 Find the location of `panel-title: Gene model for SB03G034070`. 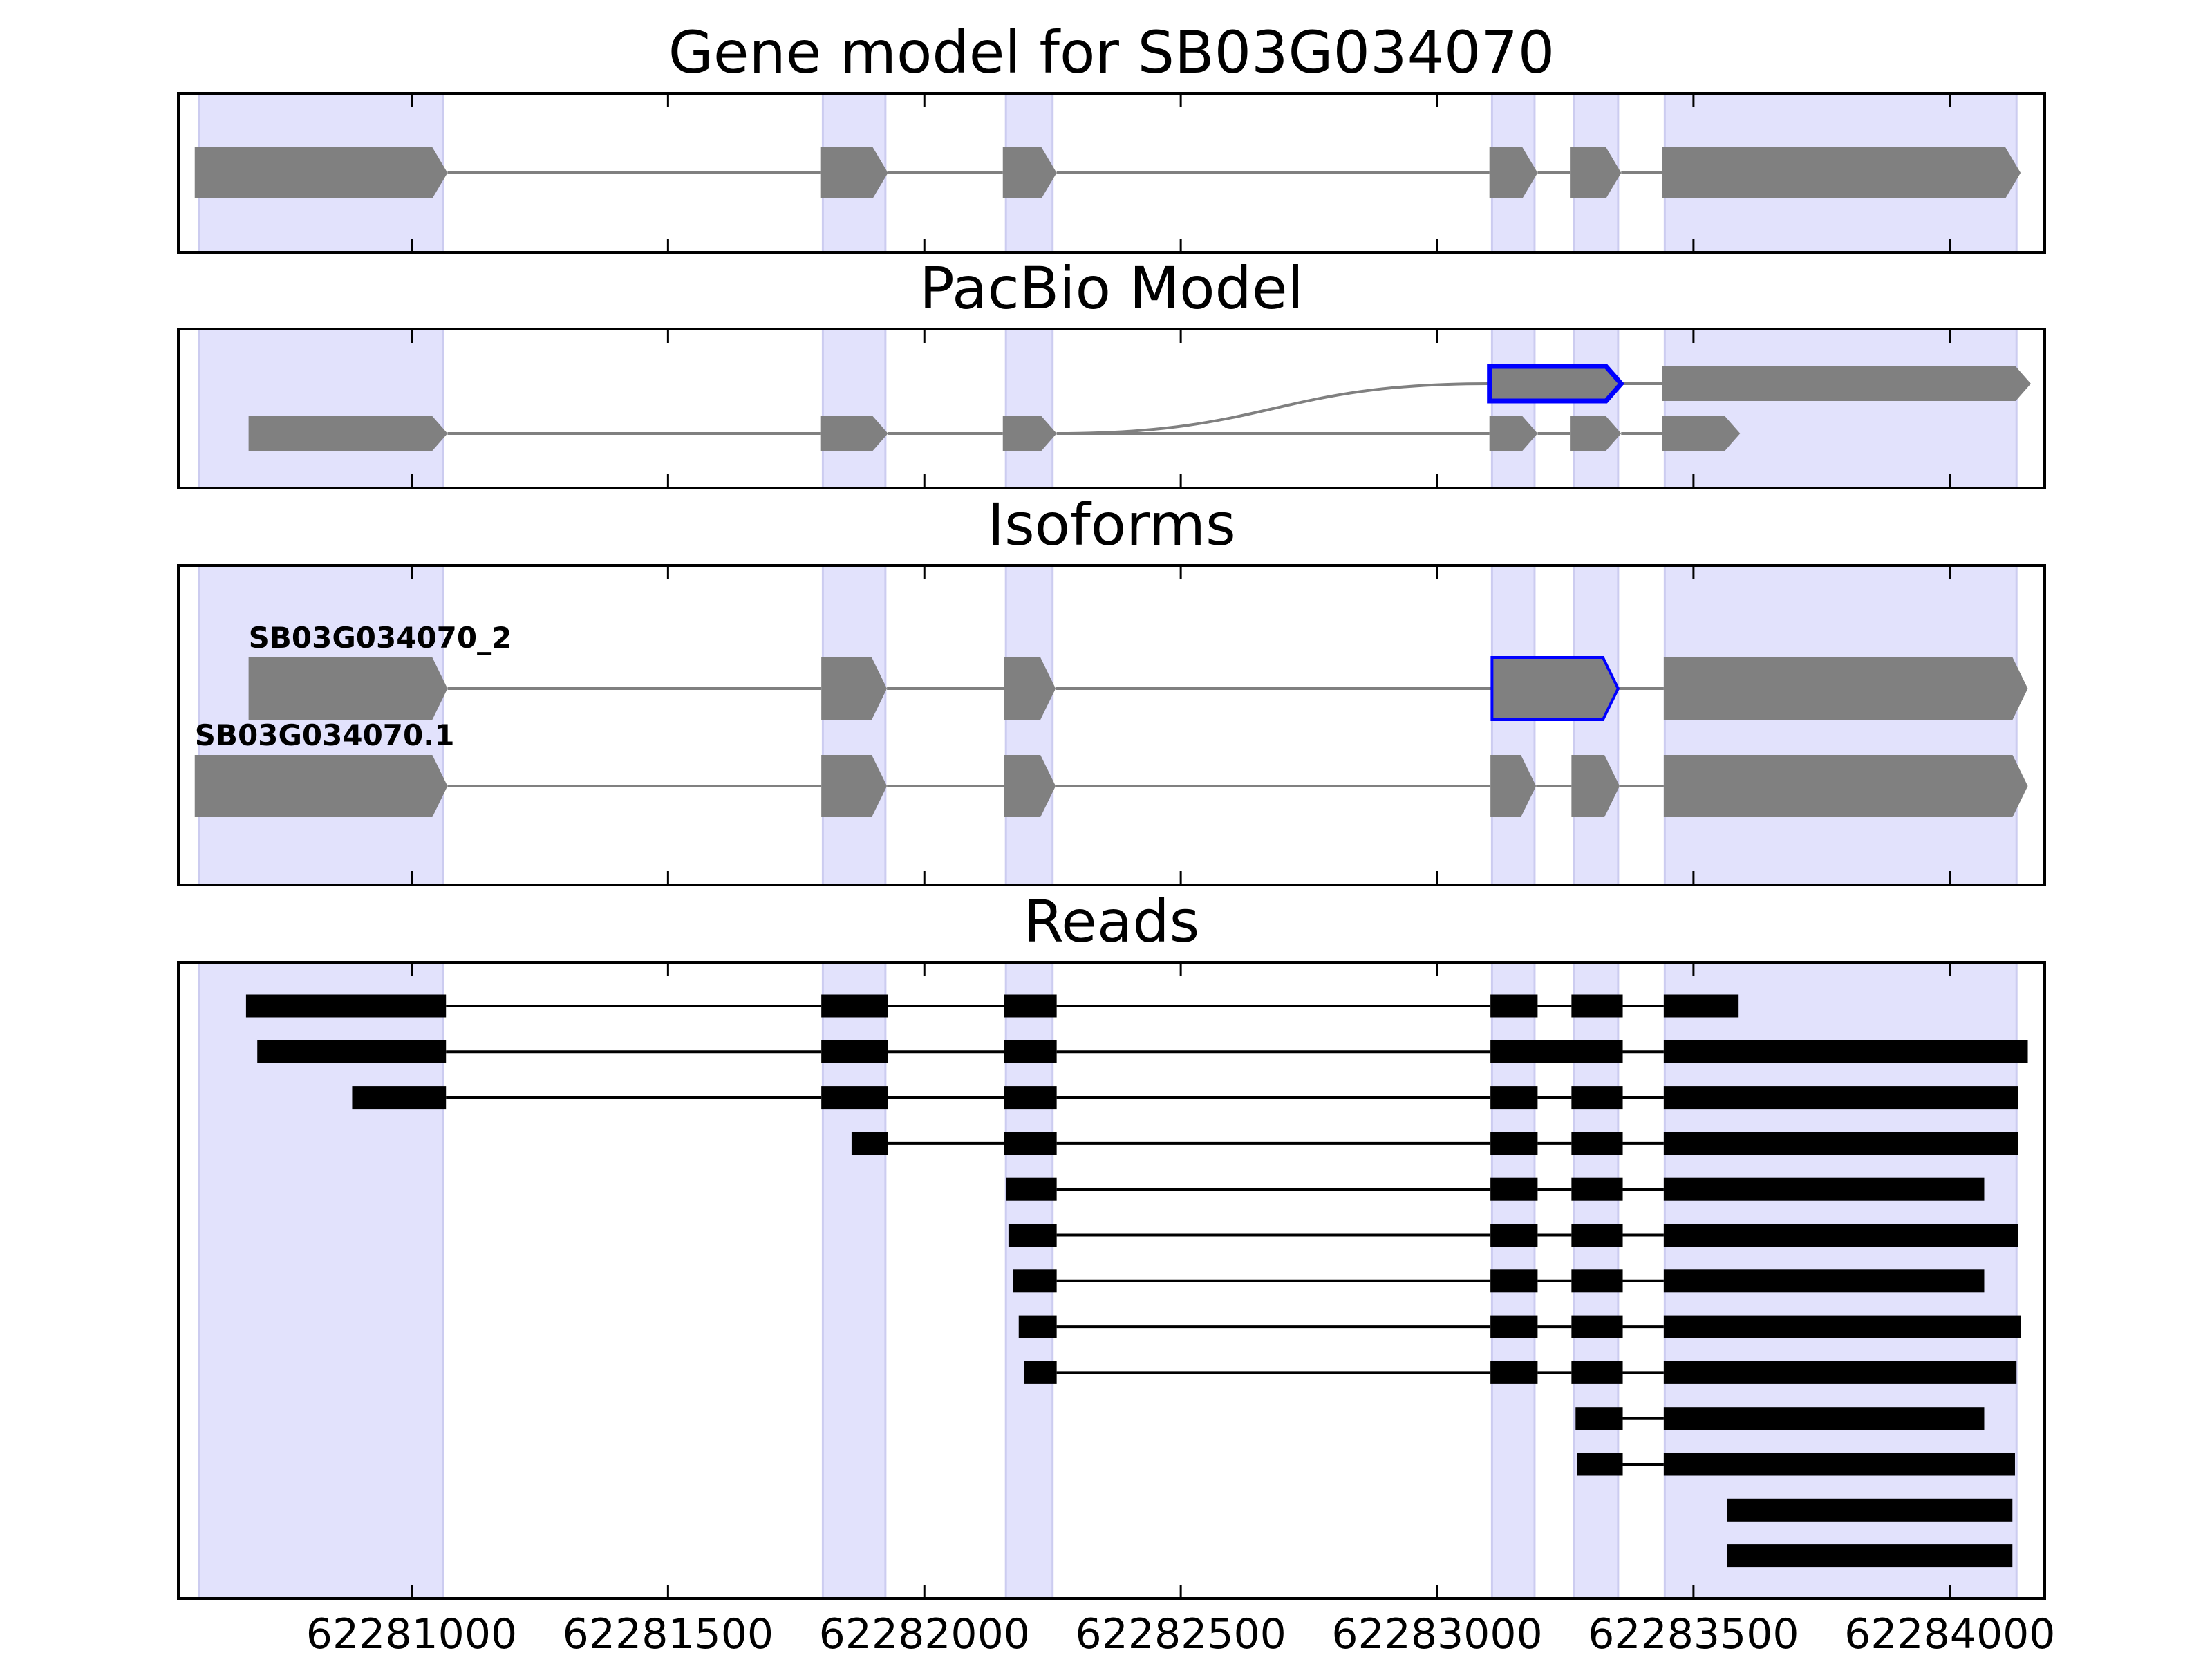

panel-title: Gene model for SB03G034070 is located at coordinates (1111, 52).